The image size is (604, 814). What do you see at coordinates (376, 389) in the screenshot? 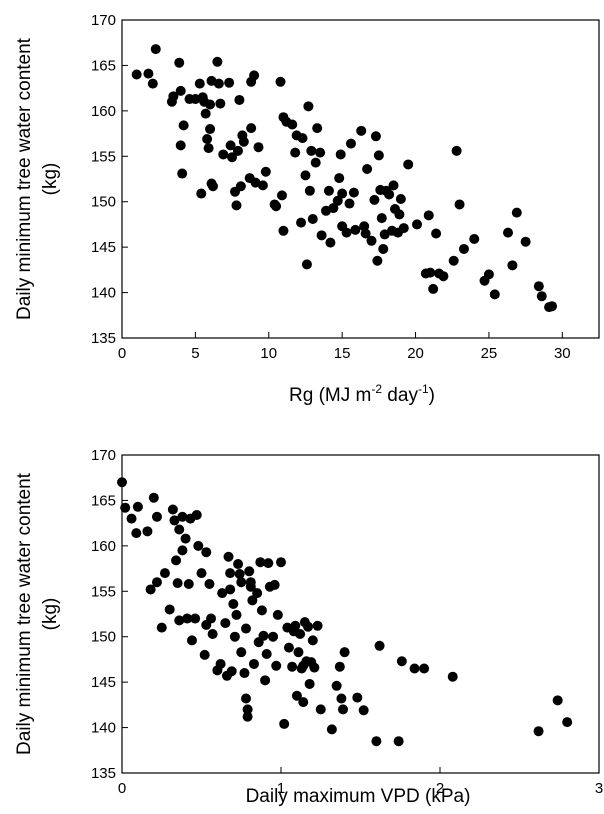
I see `x-axis-title-superscript: -2` at bounding box center [376, 389].